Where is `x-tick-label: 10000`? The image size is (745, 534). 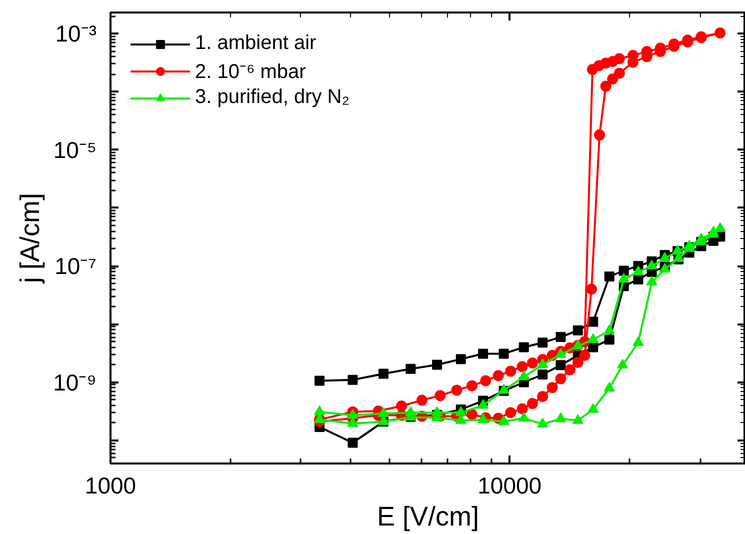
x-tick-label: 10000 is located at coordinates (510, 485).